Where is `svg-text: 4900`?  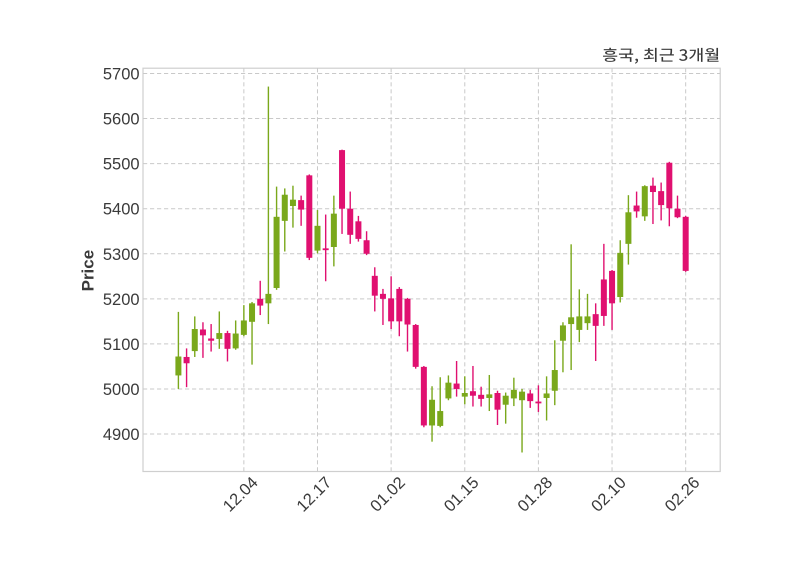 svg-text: 4900 is located at coordinates (121, 435).